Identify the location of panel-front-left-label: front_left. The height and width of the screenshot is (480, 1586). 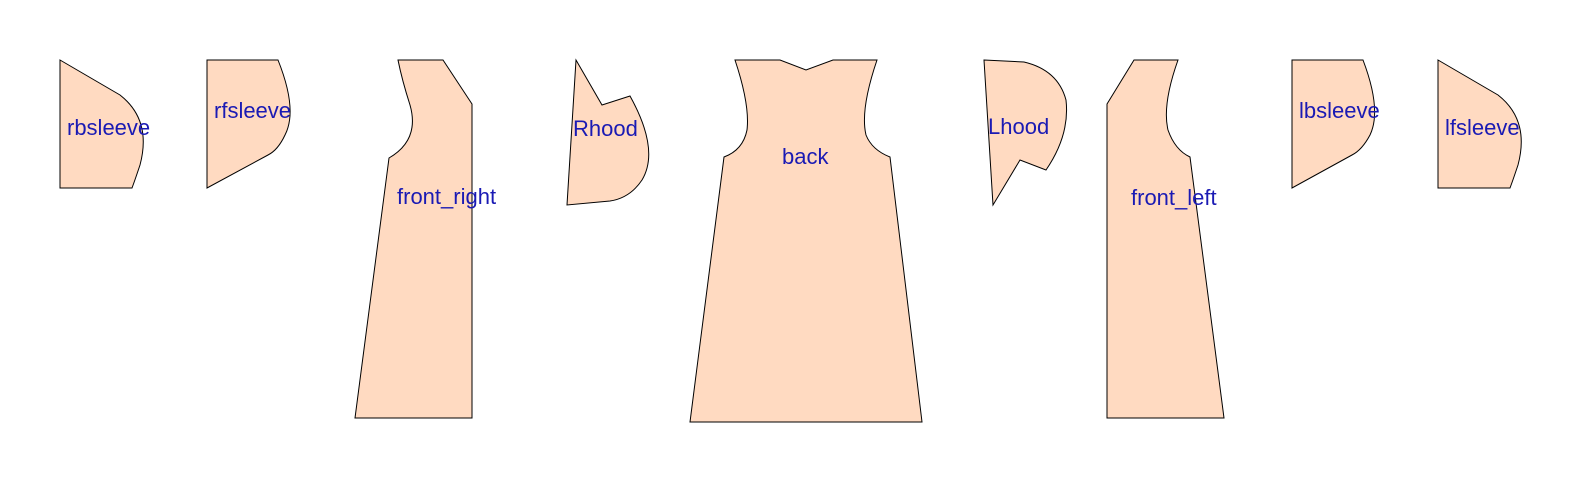
(1174, 197).